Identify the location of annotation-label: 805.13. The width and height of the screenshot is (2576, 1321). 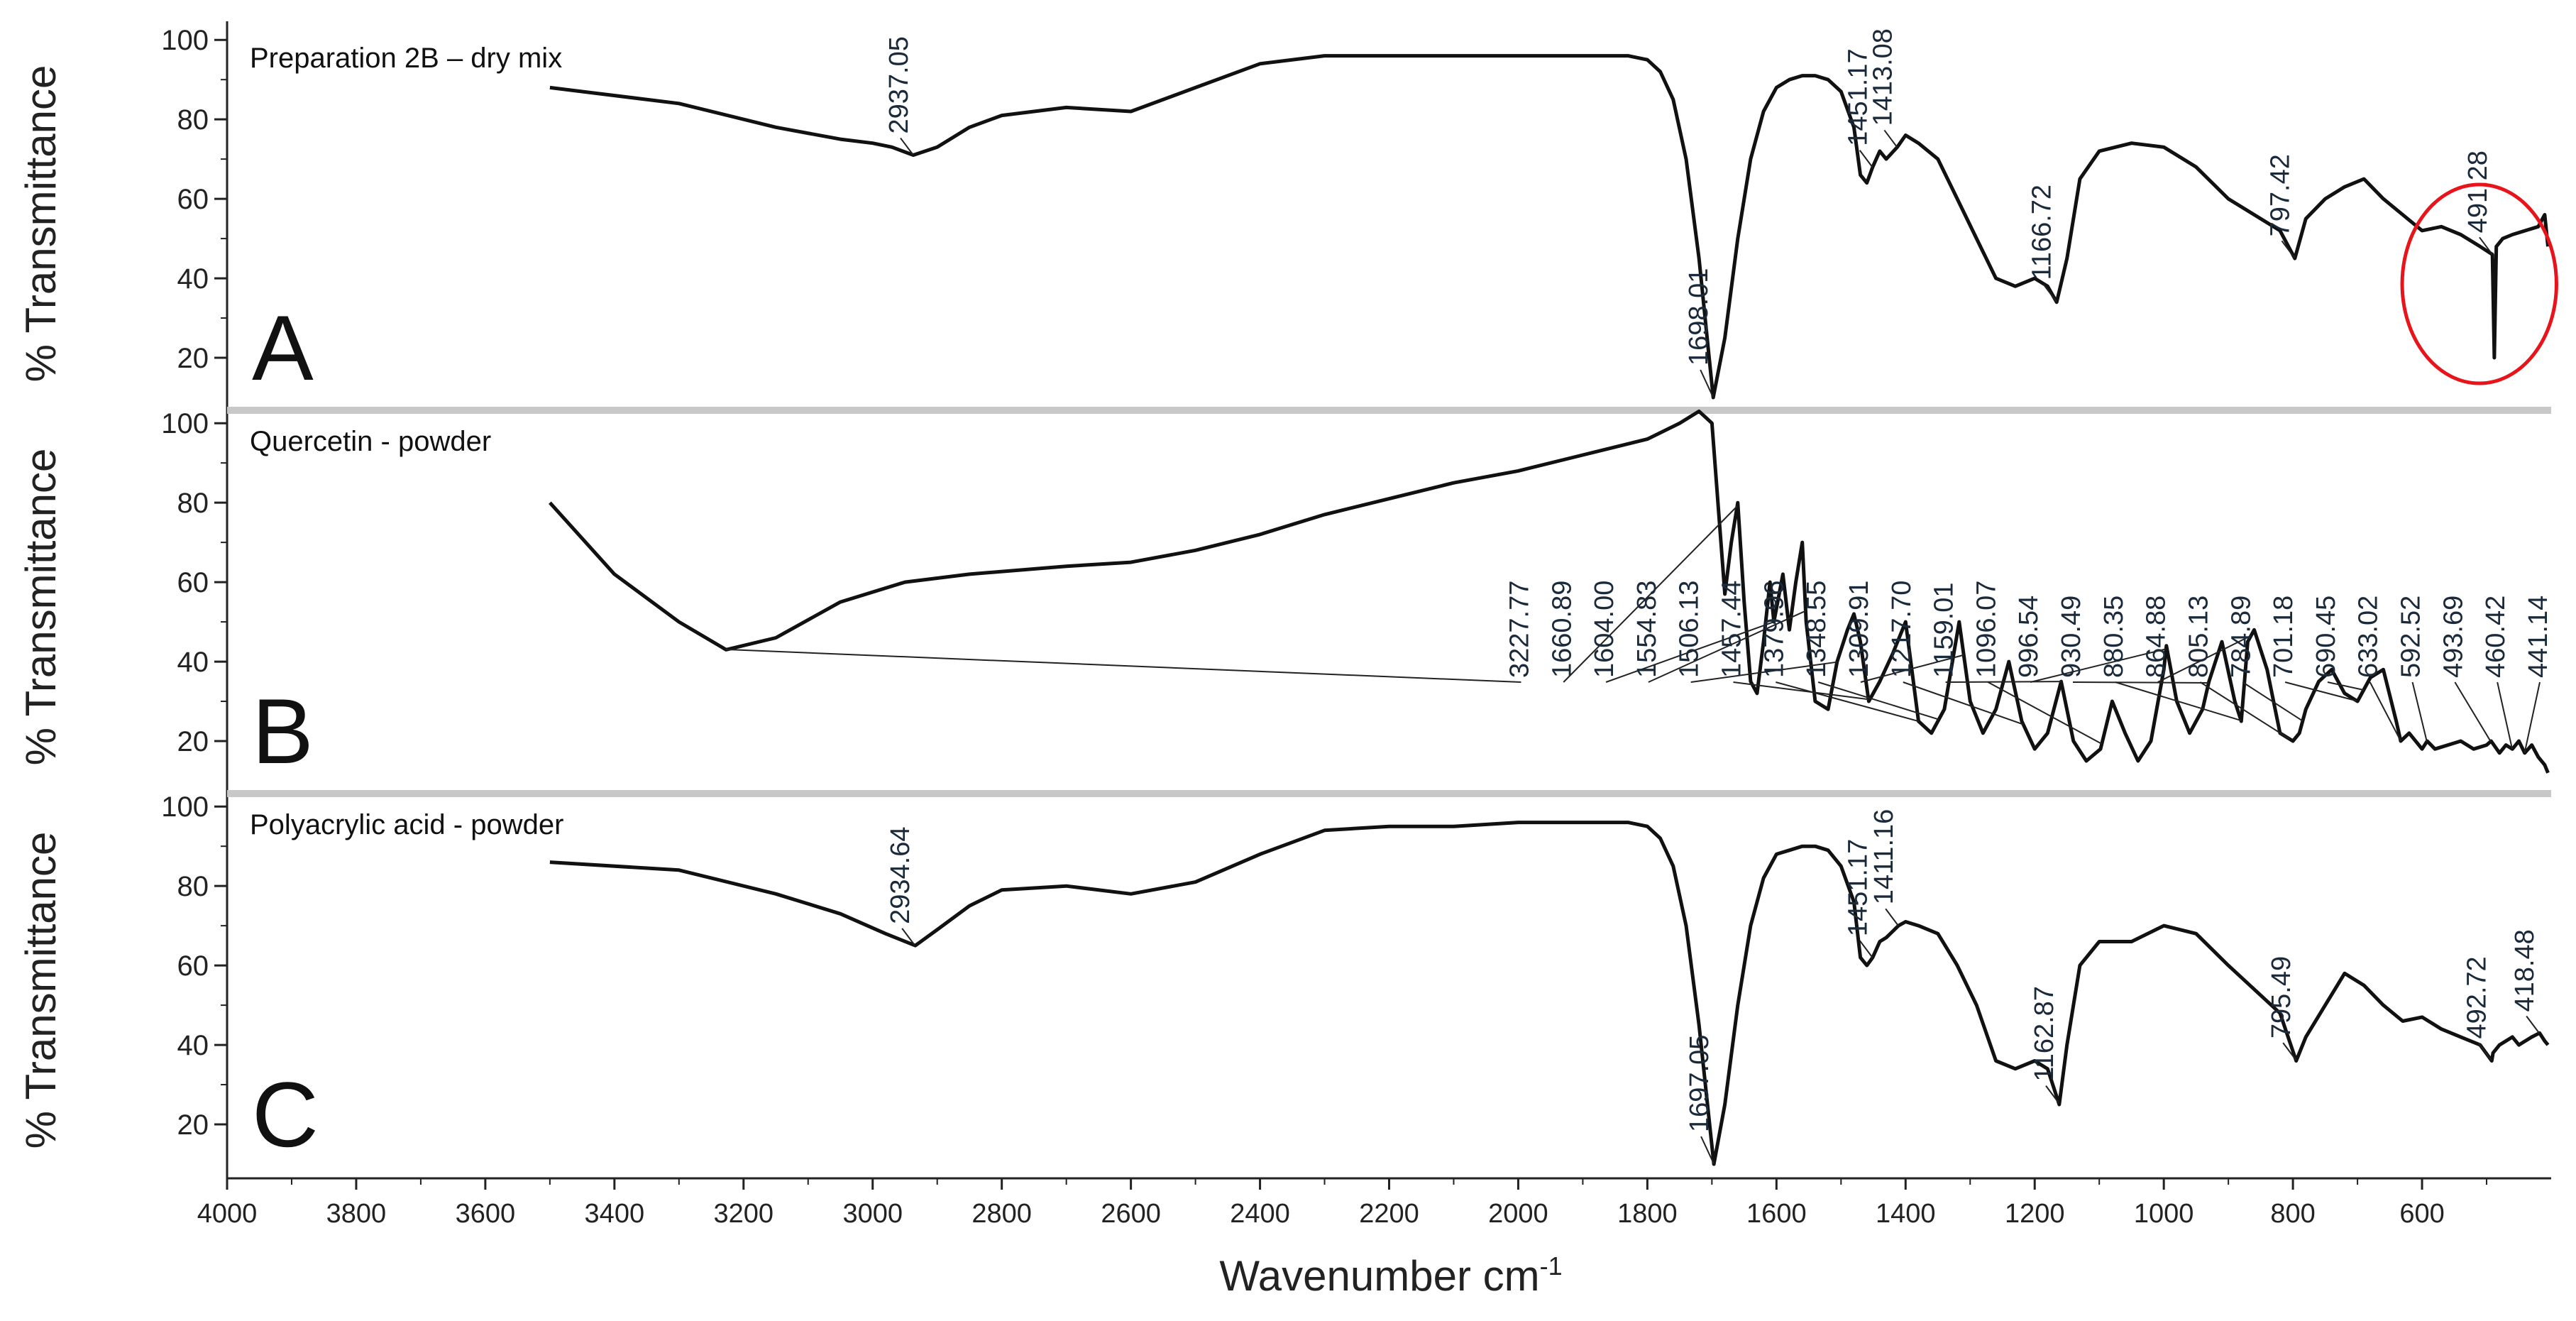
(2198, 637).